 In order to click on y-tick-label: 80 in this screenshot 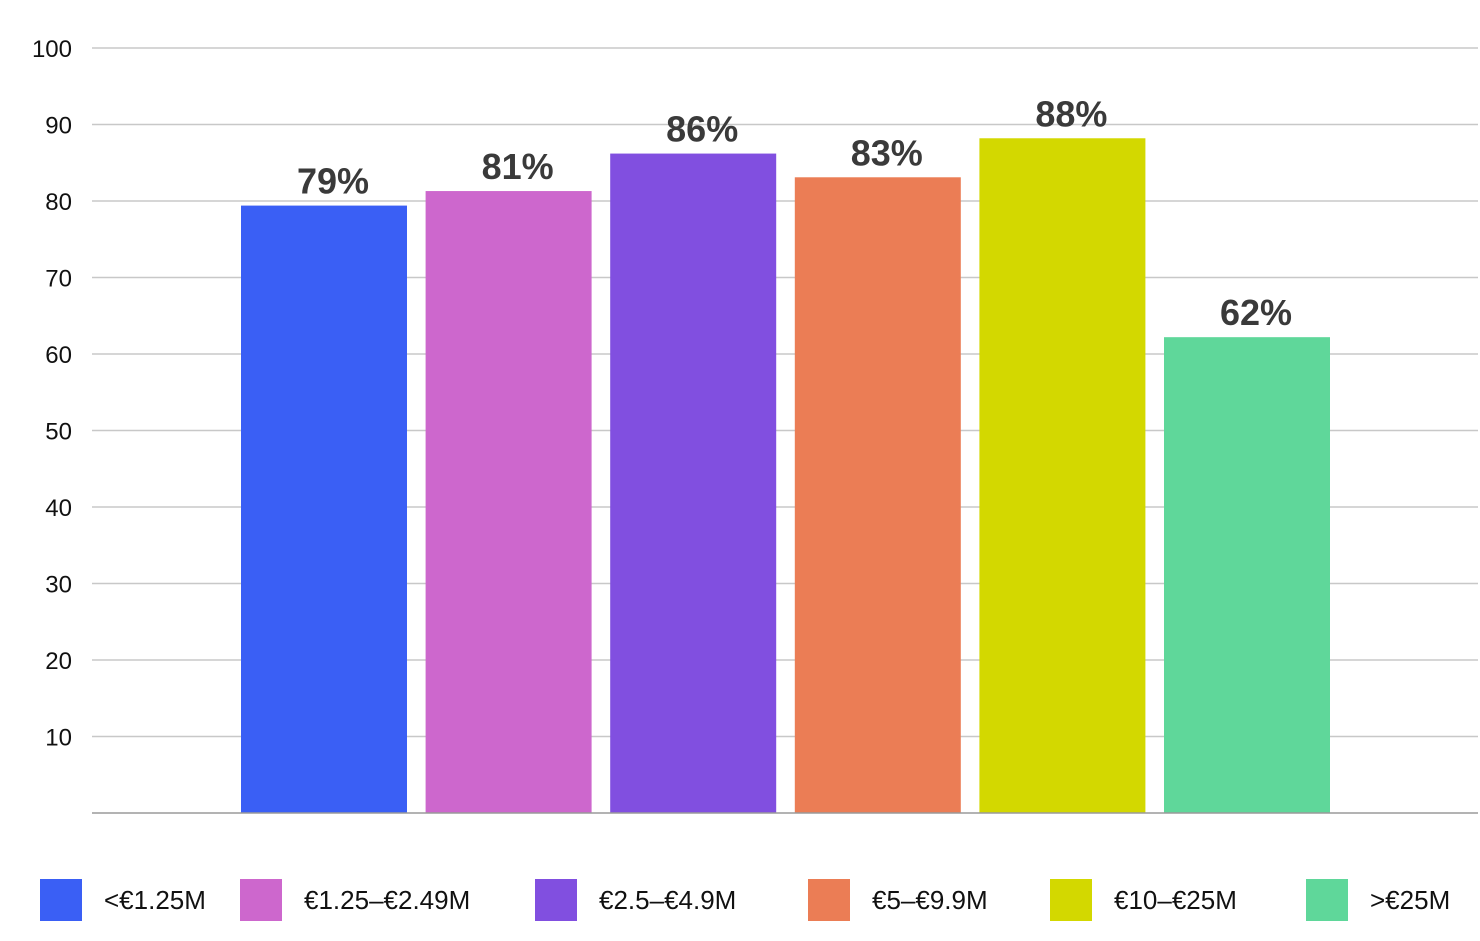, I will do `click(58, 202)`.